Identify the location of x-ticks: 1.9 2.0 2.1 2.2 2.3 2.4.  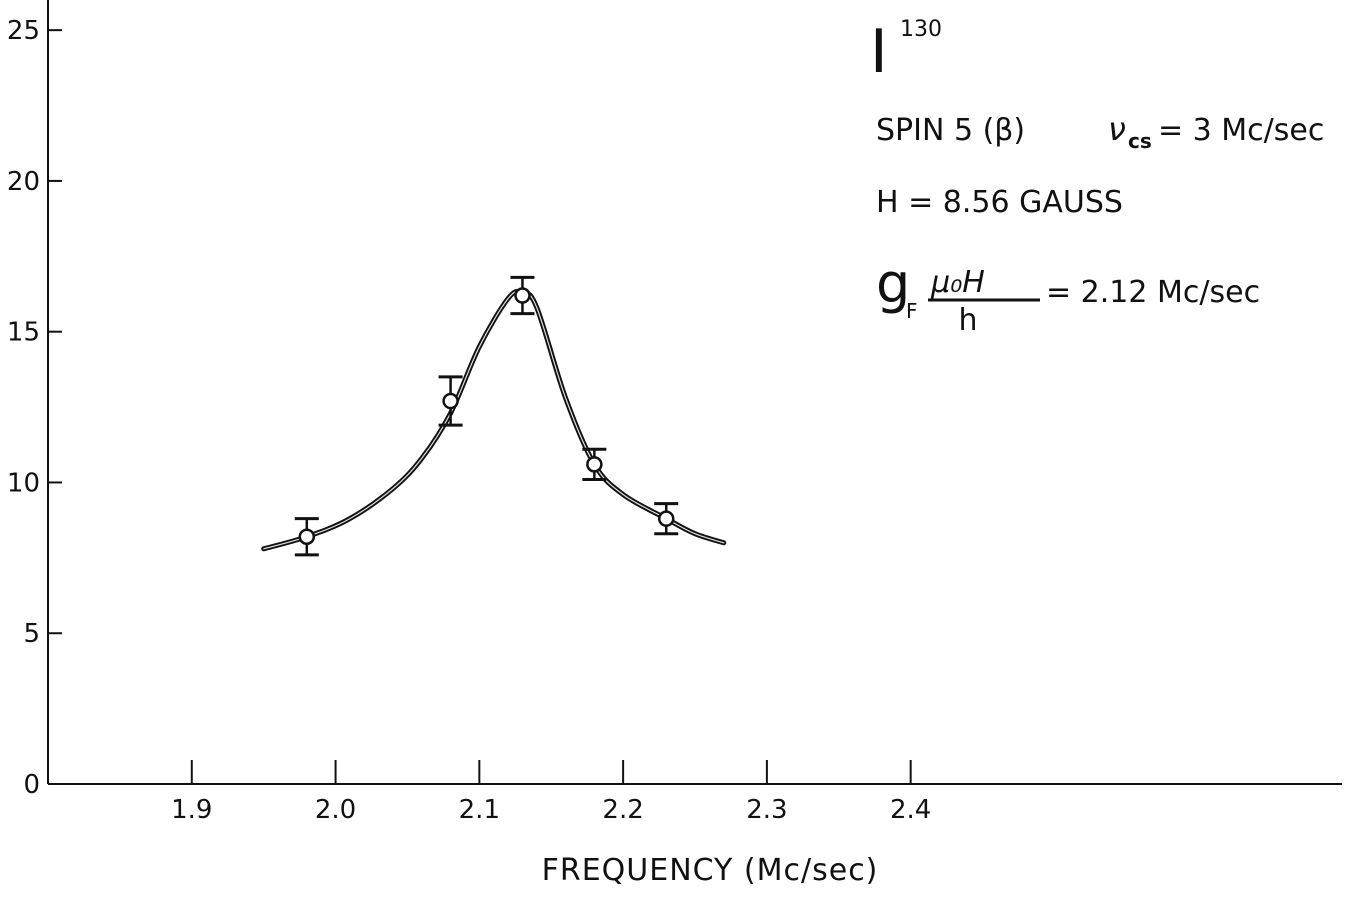
(551, 792).